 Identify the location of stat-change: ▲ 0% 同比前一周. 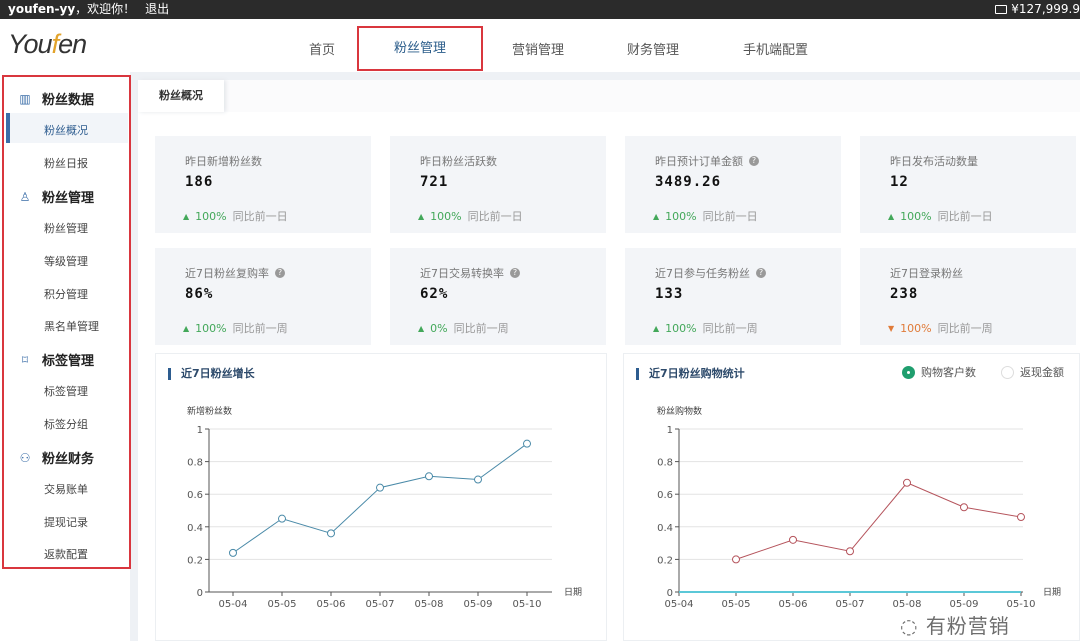
(463, 328).